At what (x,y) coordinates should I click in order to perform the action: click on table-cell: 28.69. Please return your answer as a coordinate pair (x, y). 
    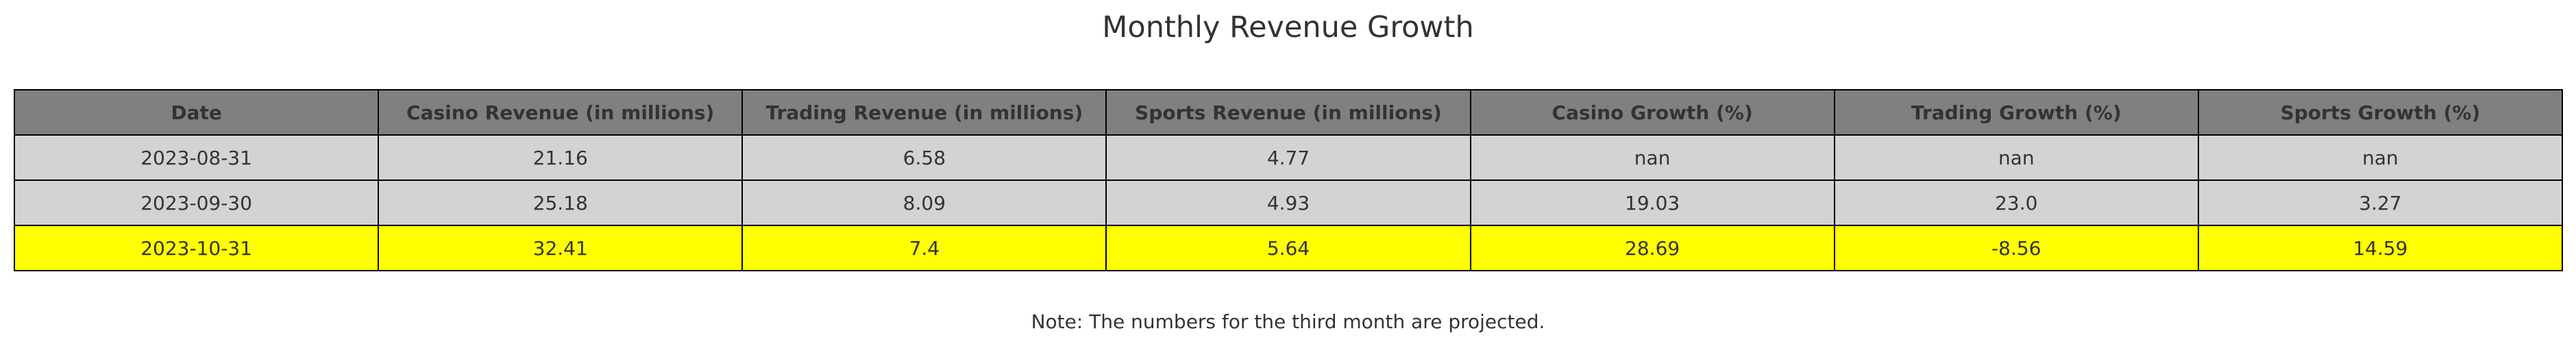
    Looking at the image, I should click on (1652, 248).